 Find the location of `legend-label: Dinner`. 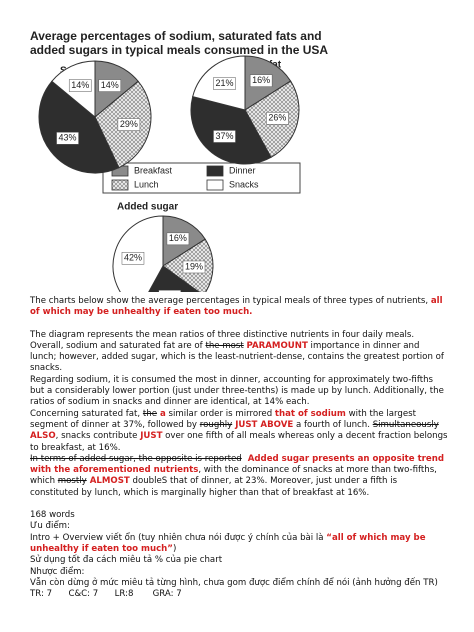

legend-label: Dinner is located at coordinates (242, 170).